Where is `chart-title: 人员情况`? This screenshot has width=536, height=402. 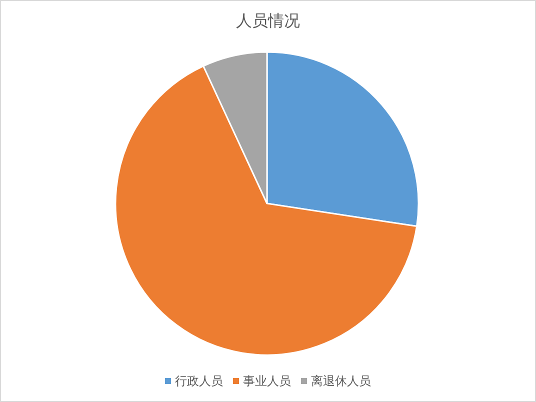 chart-title: 人员情况 is located at coordinates (268, 20).